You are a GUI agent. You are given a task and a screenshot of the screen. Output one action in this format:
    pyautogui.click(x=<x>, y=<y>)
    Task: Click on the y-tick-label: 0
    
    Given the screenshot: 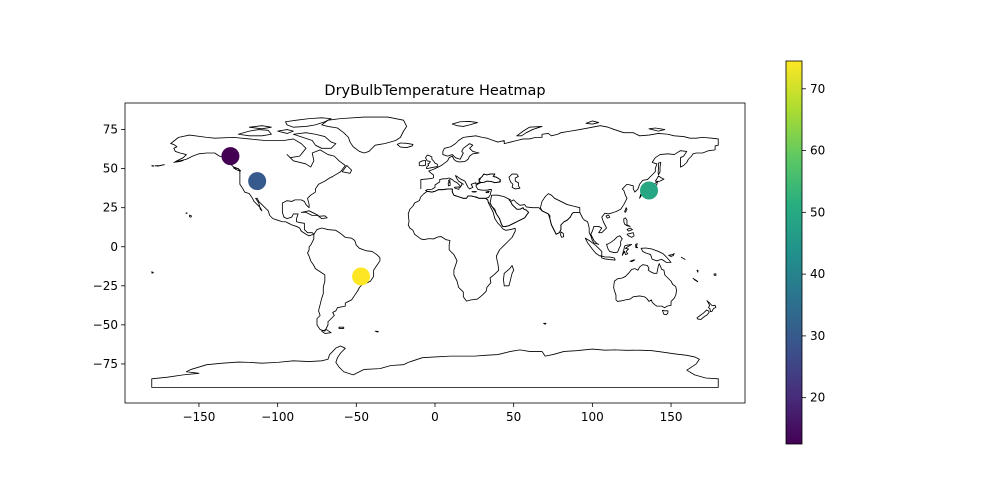 What is the action you would take?
    pyautogui.click(x=114, y=247)
    